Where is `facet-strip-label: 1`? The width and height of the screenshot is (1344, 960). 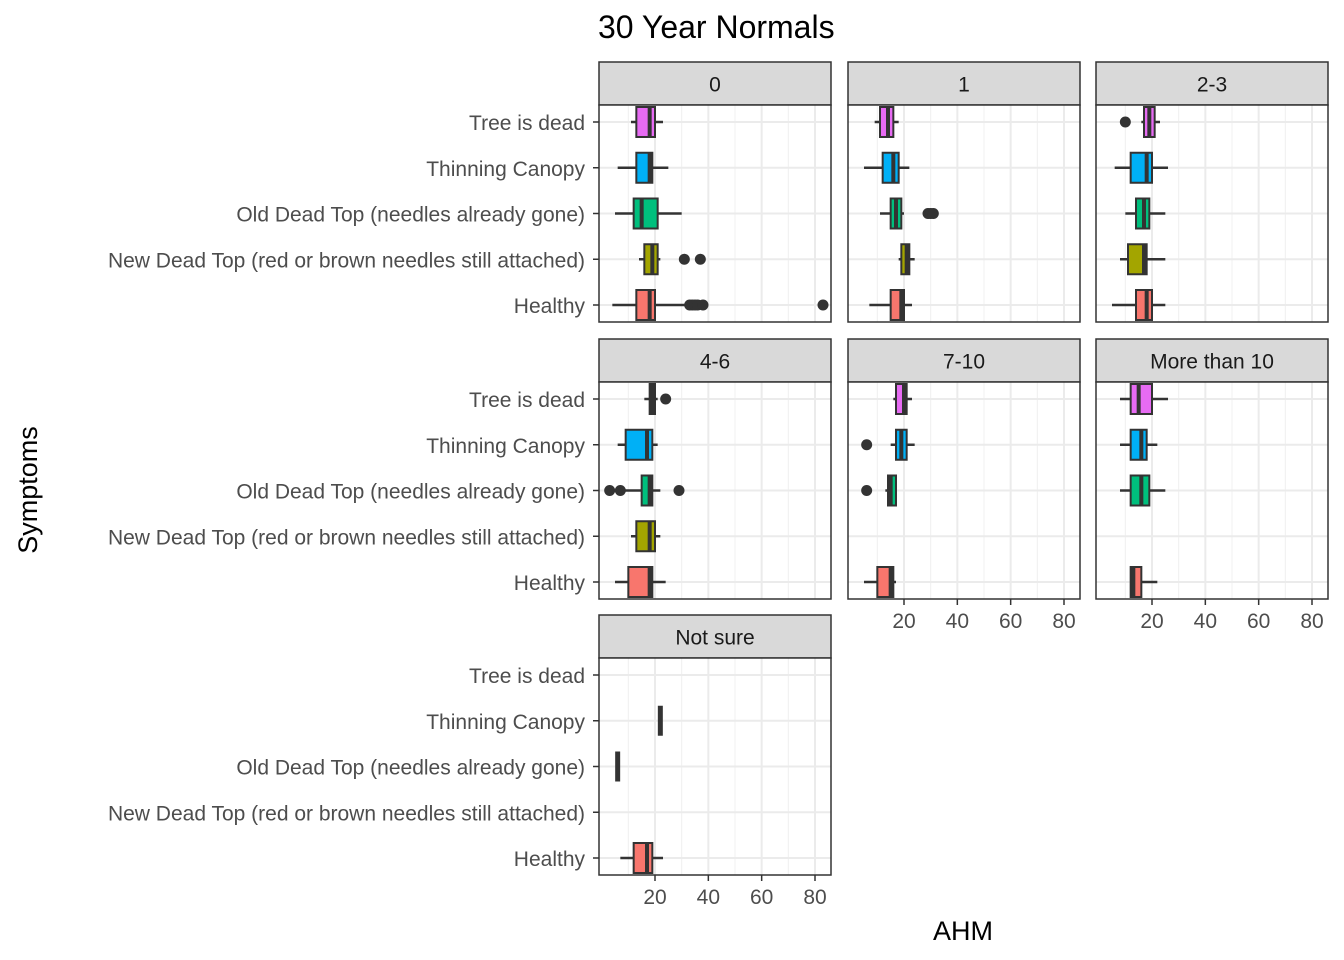
facet-strip-label: 1 is located at coordinates (964, 85).